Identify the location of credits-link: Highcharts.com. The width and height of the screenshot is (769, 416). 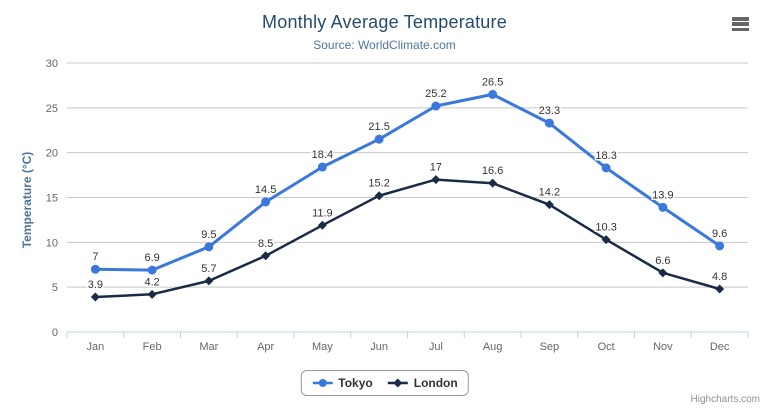
(725, 399).